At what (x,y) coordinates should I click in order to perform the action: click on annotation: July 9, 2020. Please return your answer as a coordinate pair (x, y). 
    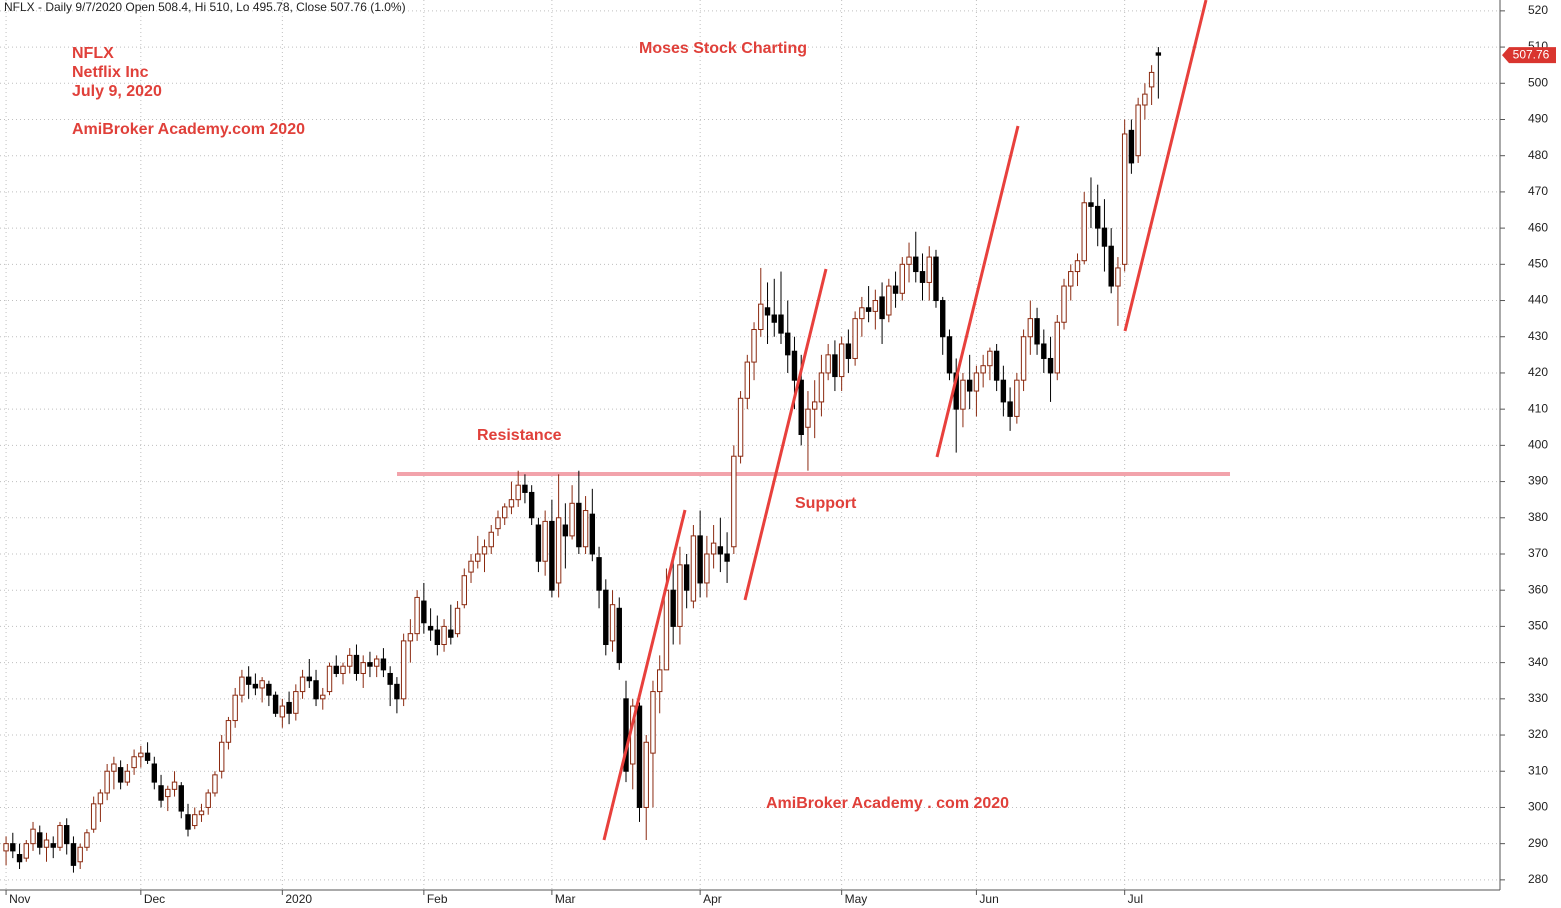
    Looking at the image, I should click on (117, 91).